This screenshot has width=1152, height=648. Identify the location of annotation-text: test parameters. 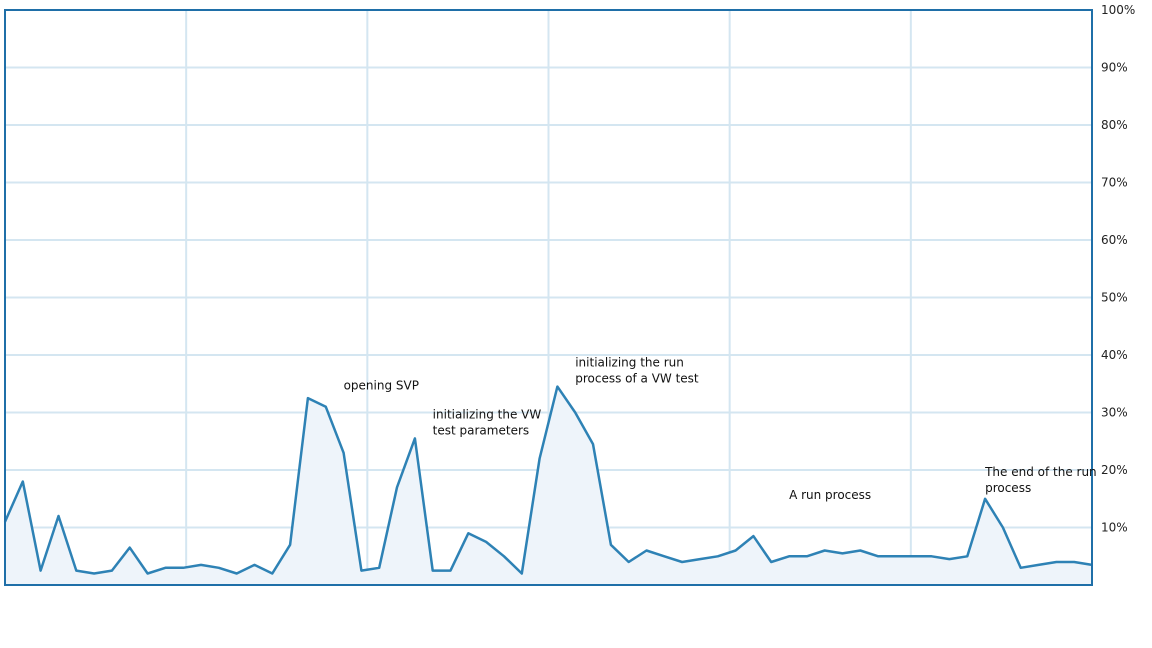
(481, 430).